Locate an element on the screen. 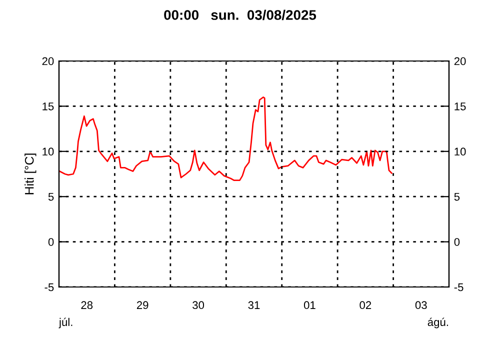 This screenshot has height=360, width=480. y2-tick-label: -5 is located at coordinates (459, 287).